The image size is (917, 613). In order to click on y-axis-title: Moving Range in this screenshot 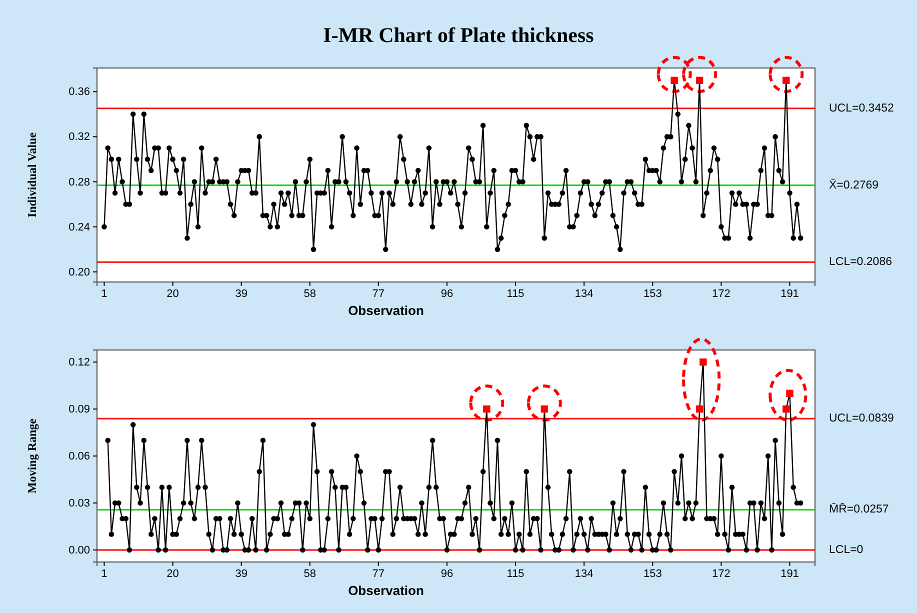, I will do `click(32, 456)`.